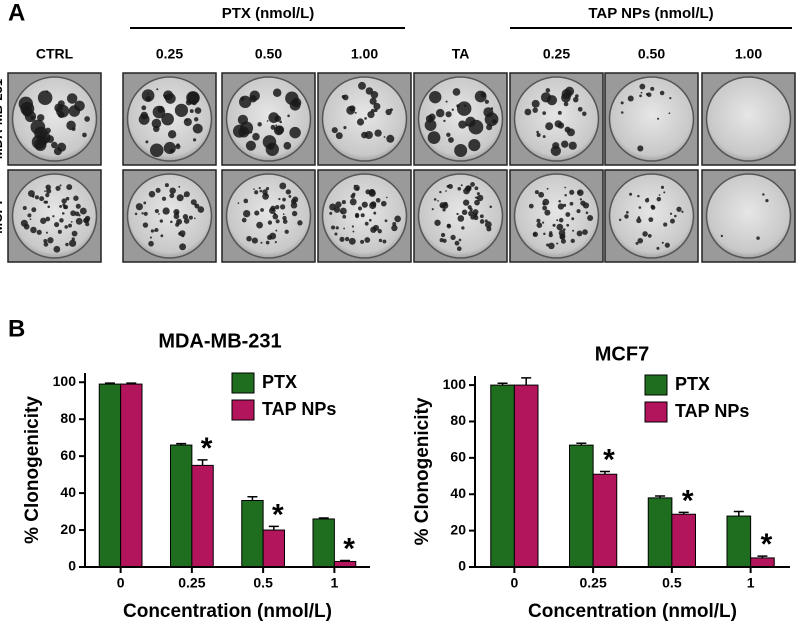 This screenshot has width=800, height=627. What do you see at coordinates (2, 215) in the screenshot?
I see `row-label: MCF7` at bounding box center [2, 215].